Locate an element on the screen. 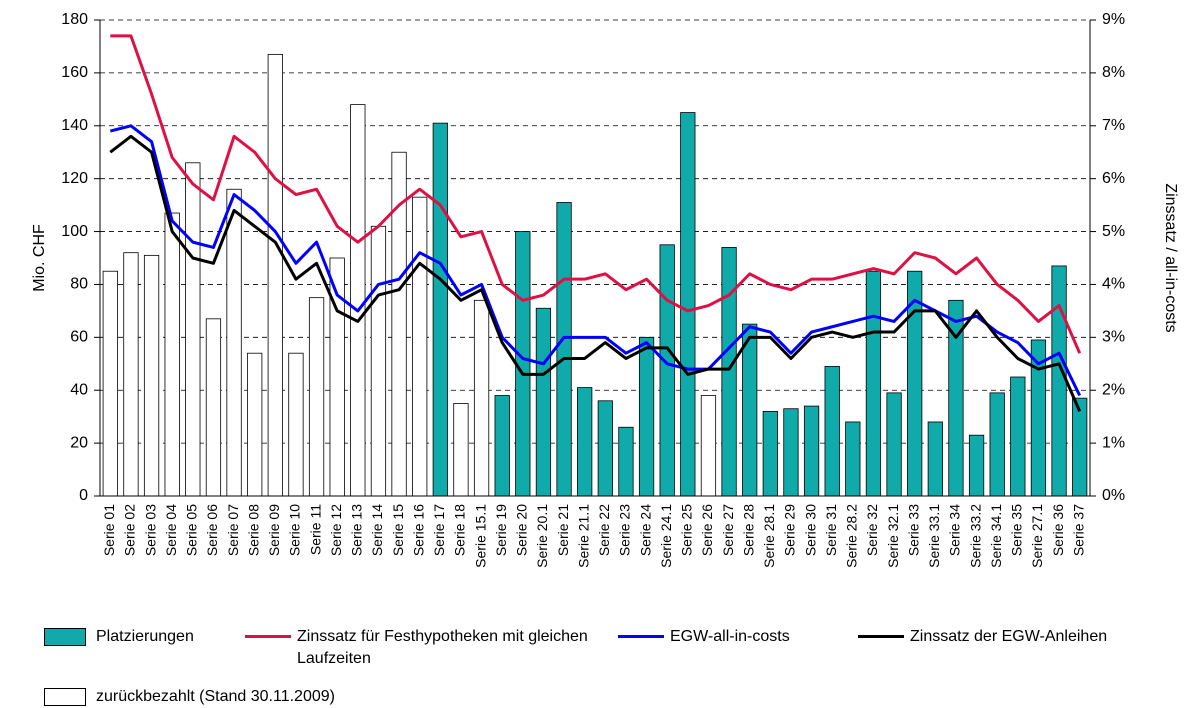 Image resolution: width=1188 pixels, height=708 pixels. x-tick-label: Serie 23 is located at coordinates (625, 530).